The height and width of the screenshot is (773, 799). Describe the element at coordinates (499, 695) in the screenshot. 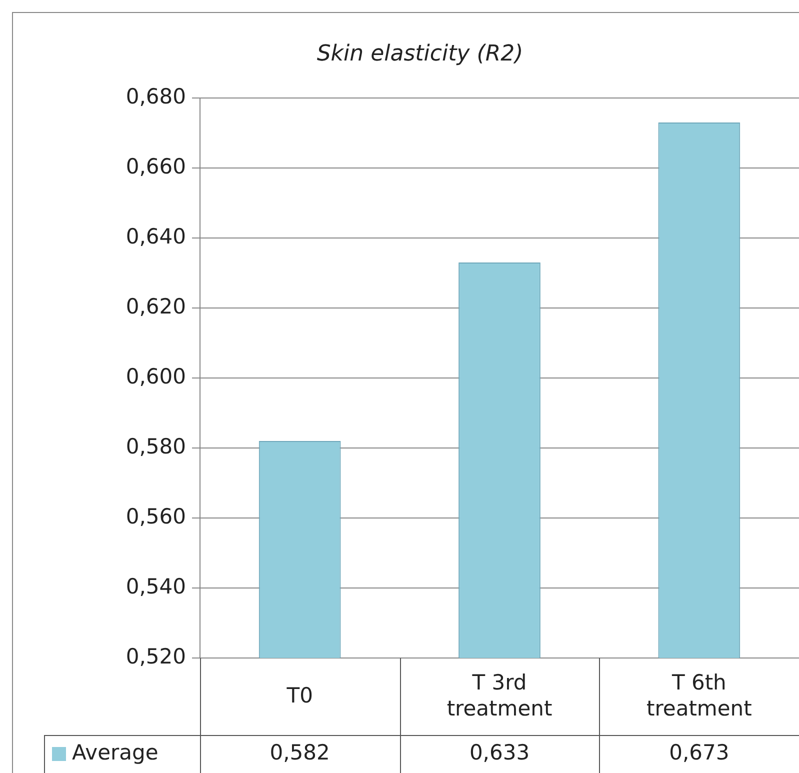

I see `x-tick-label: T 3rd treatment` at that location.